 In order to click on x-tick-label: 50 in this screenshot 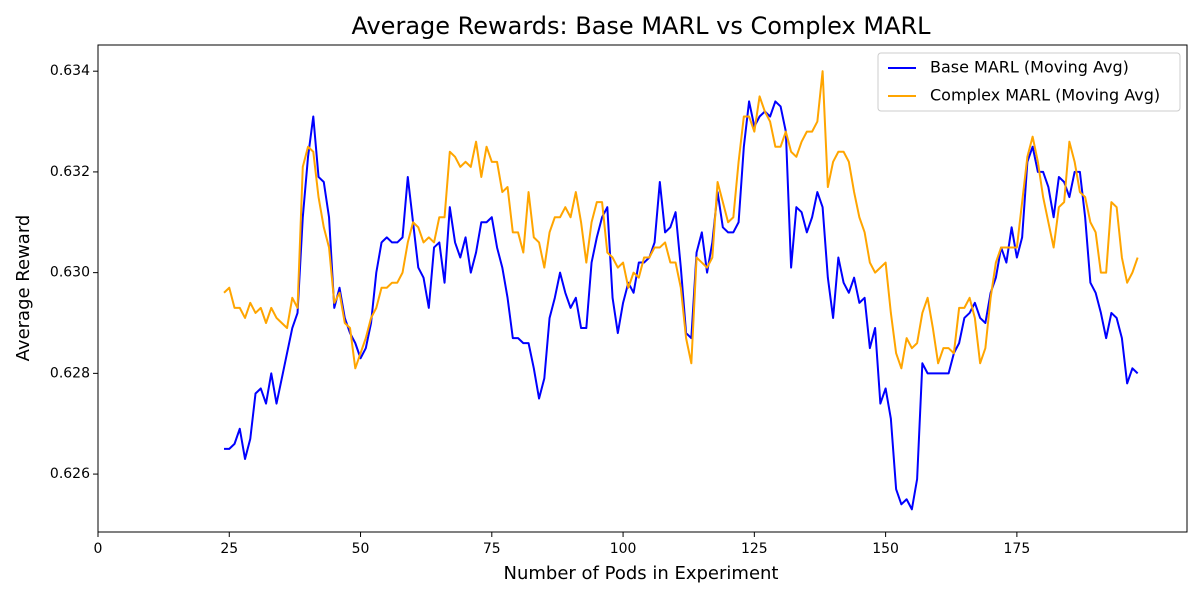, I will do `click(361, 549)`.